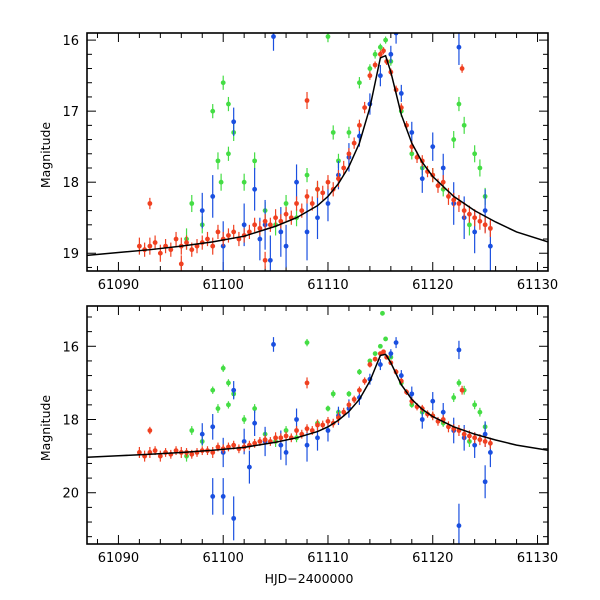  What do you see at coordinates (118, 285) in the screenshot?
I see `top-xtick-label: 61090` at bounding box center [118, 285].